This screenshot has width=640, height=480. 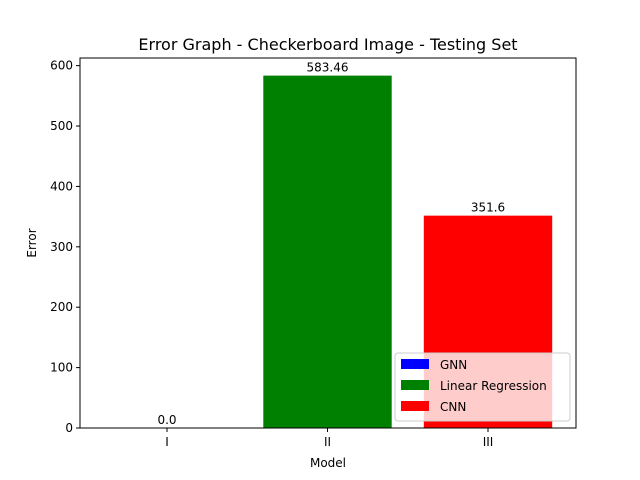 I want to click on x-tick-label: I, so click(x=167, y=442).